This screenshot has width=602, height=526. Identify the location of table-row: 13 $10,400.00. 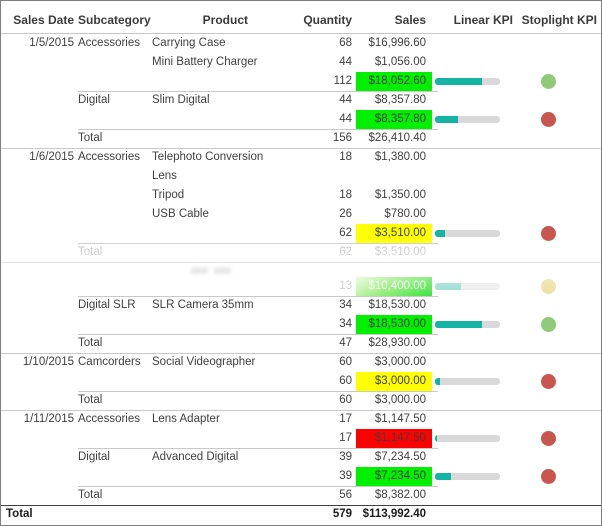
(301, 286).